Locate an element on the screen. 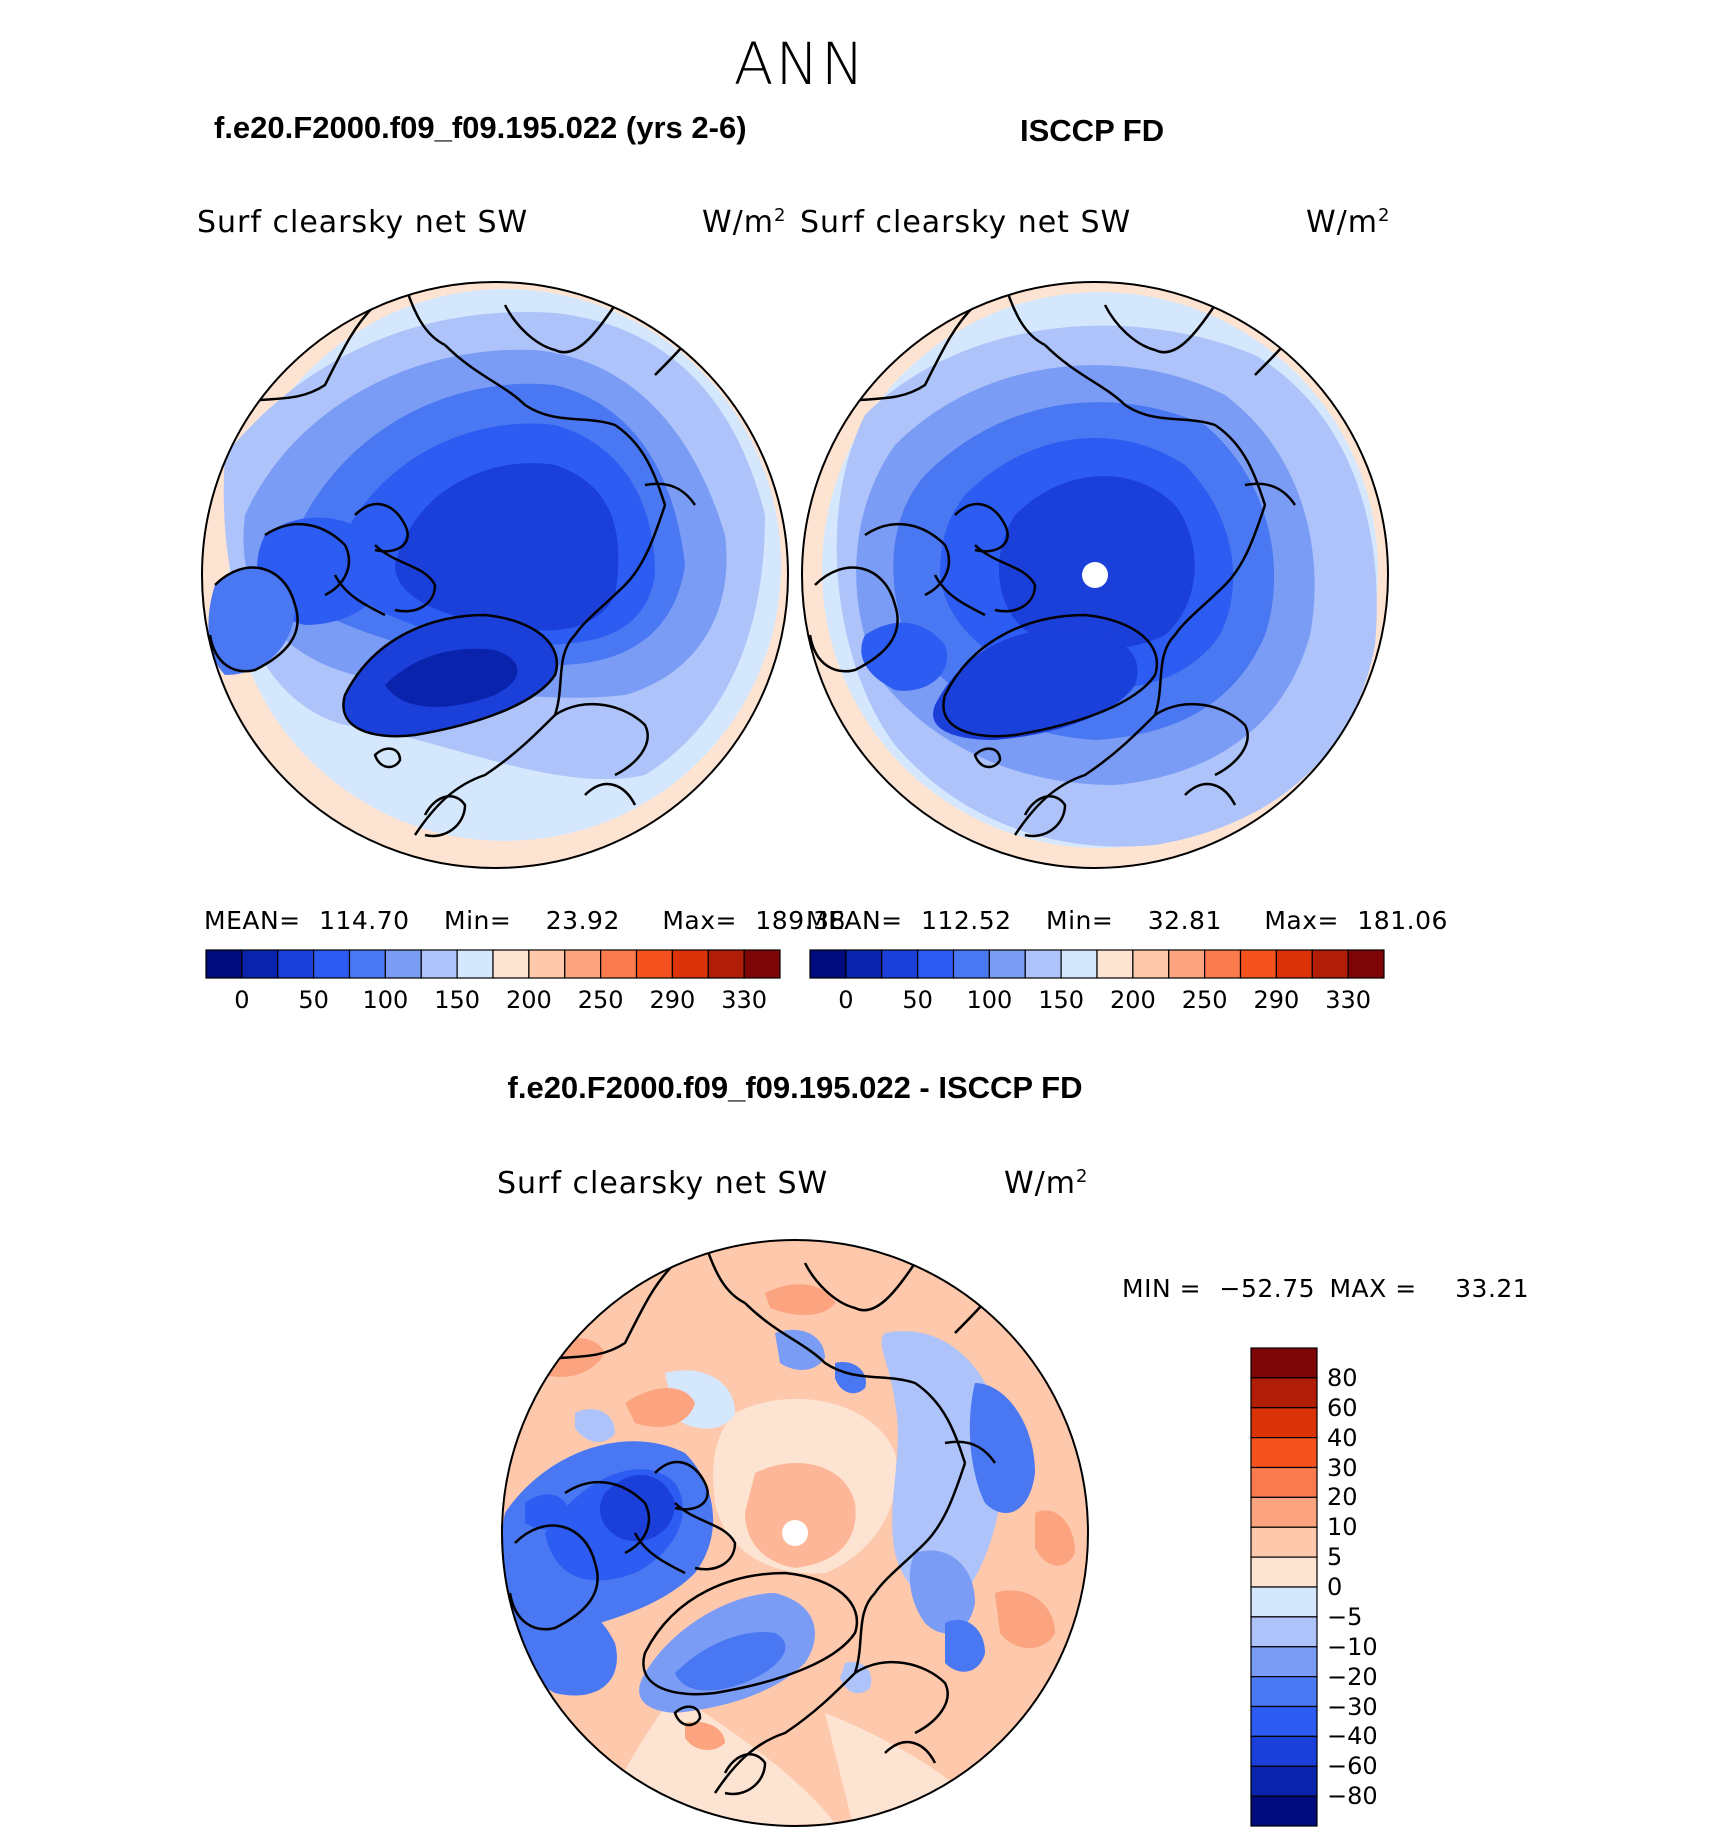 Image resolution: width=1710 pixels, height=1840 pixels. difference-colorbar-tick-label: 80 is located at coordinates (1342, 1377).